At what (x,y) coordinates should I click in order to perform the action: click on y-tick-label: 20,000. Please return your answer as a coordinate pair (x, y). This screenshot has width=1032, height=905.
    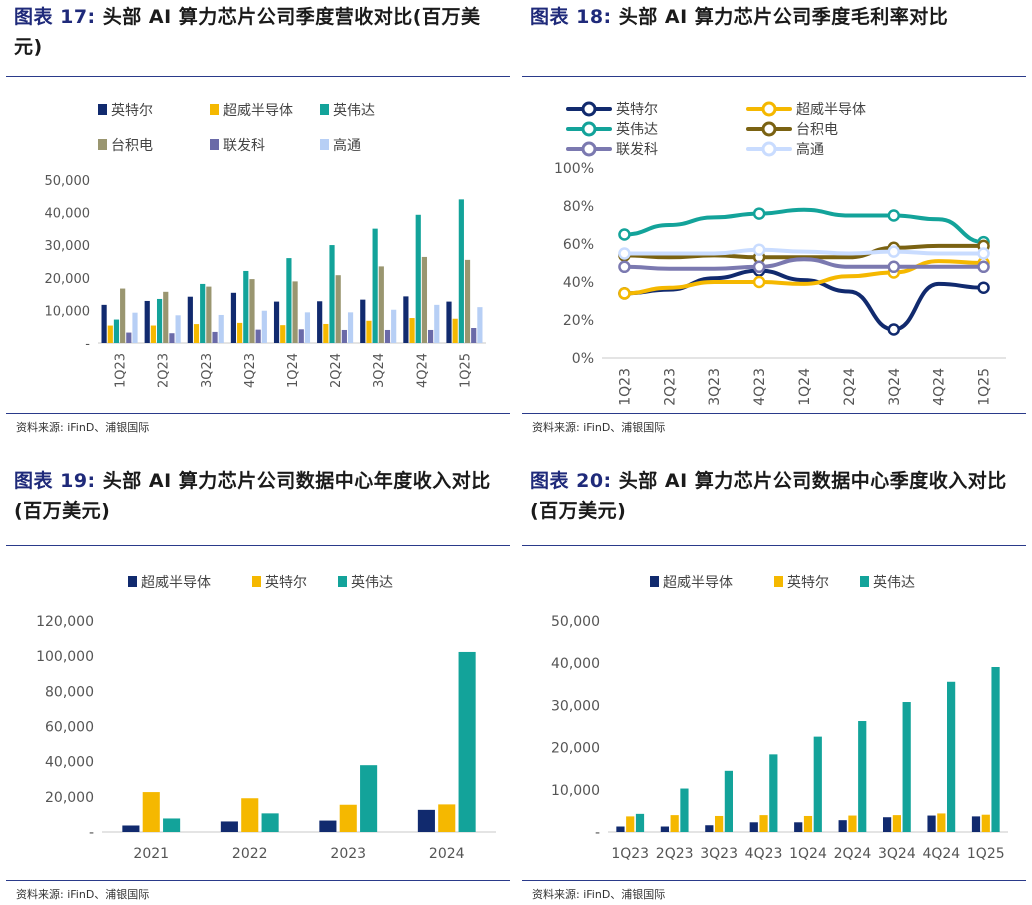
    Looking at the image, I should click on (69, 798).